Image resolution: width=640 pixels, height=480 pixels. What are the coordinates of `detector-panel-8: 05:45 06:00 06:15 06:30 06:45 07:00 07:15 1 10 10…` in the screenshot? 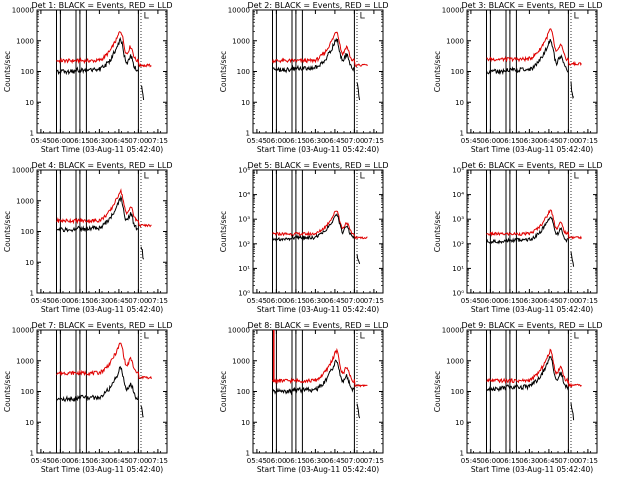 It's located at (303, 397).